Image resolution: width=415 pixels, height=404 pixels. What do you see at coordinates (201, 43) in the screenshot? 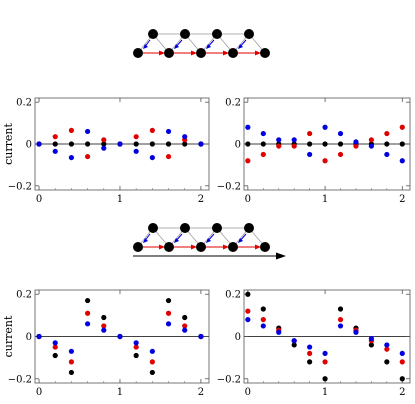
I see `lattice-schematic-top` at bounding box center [201, 43].